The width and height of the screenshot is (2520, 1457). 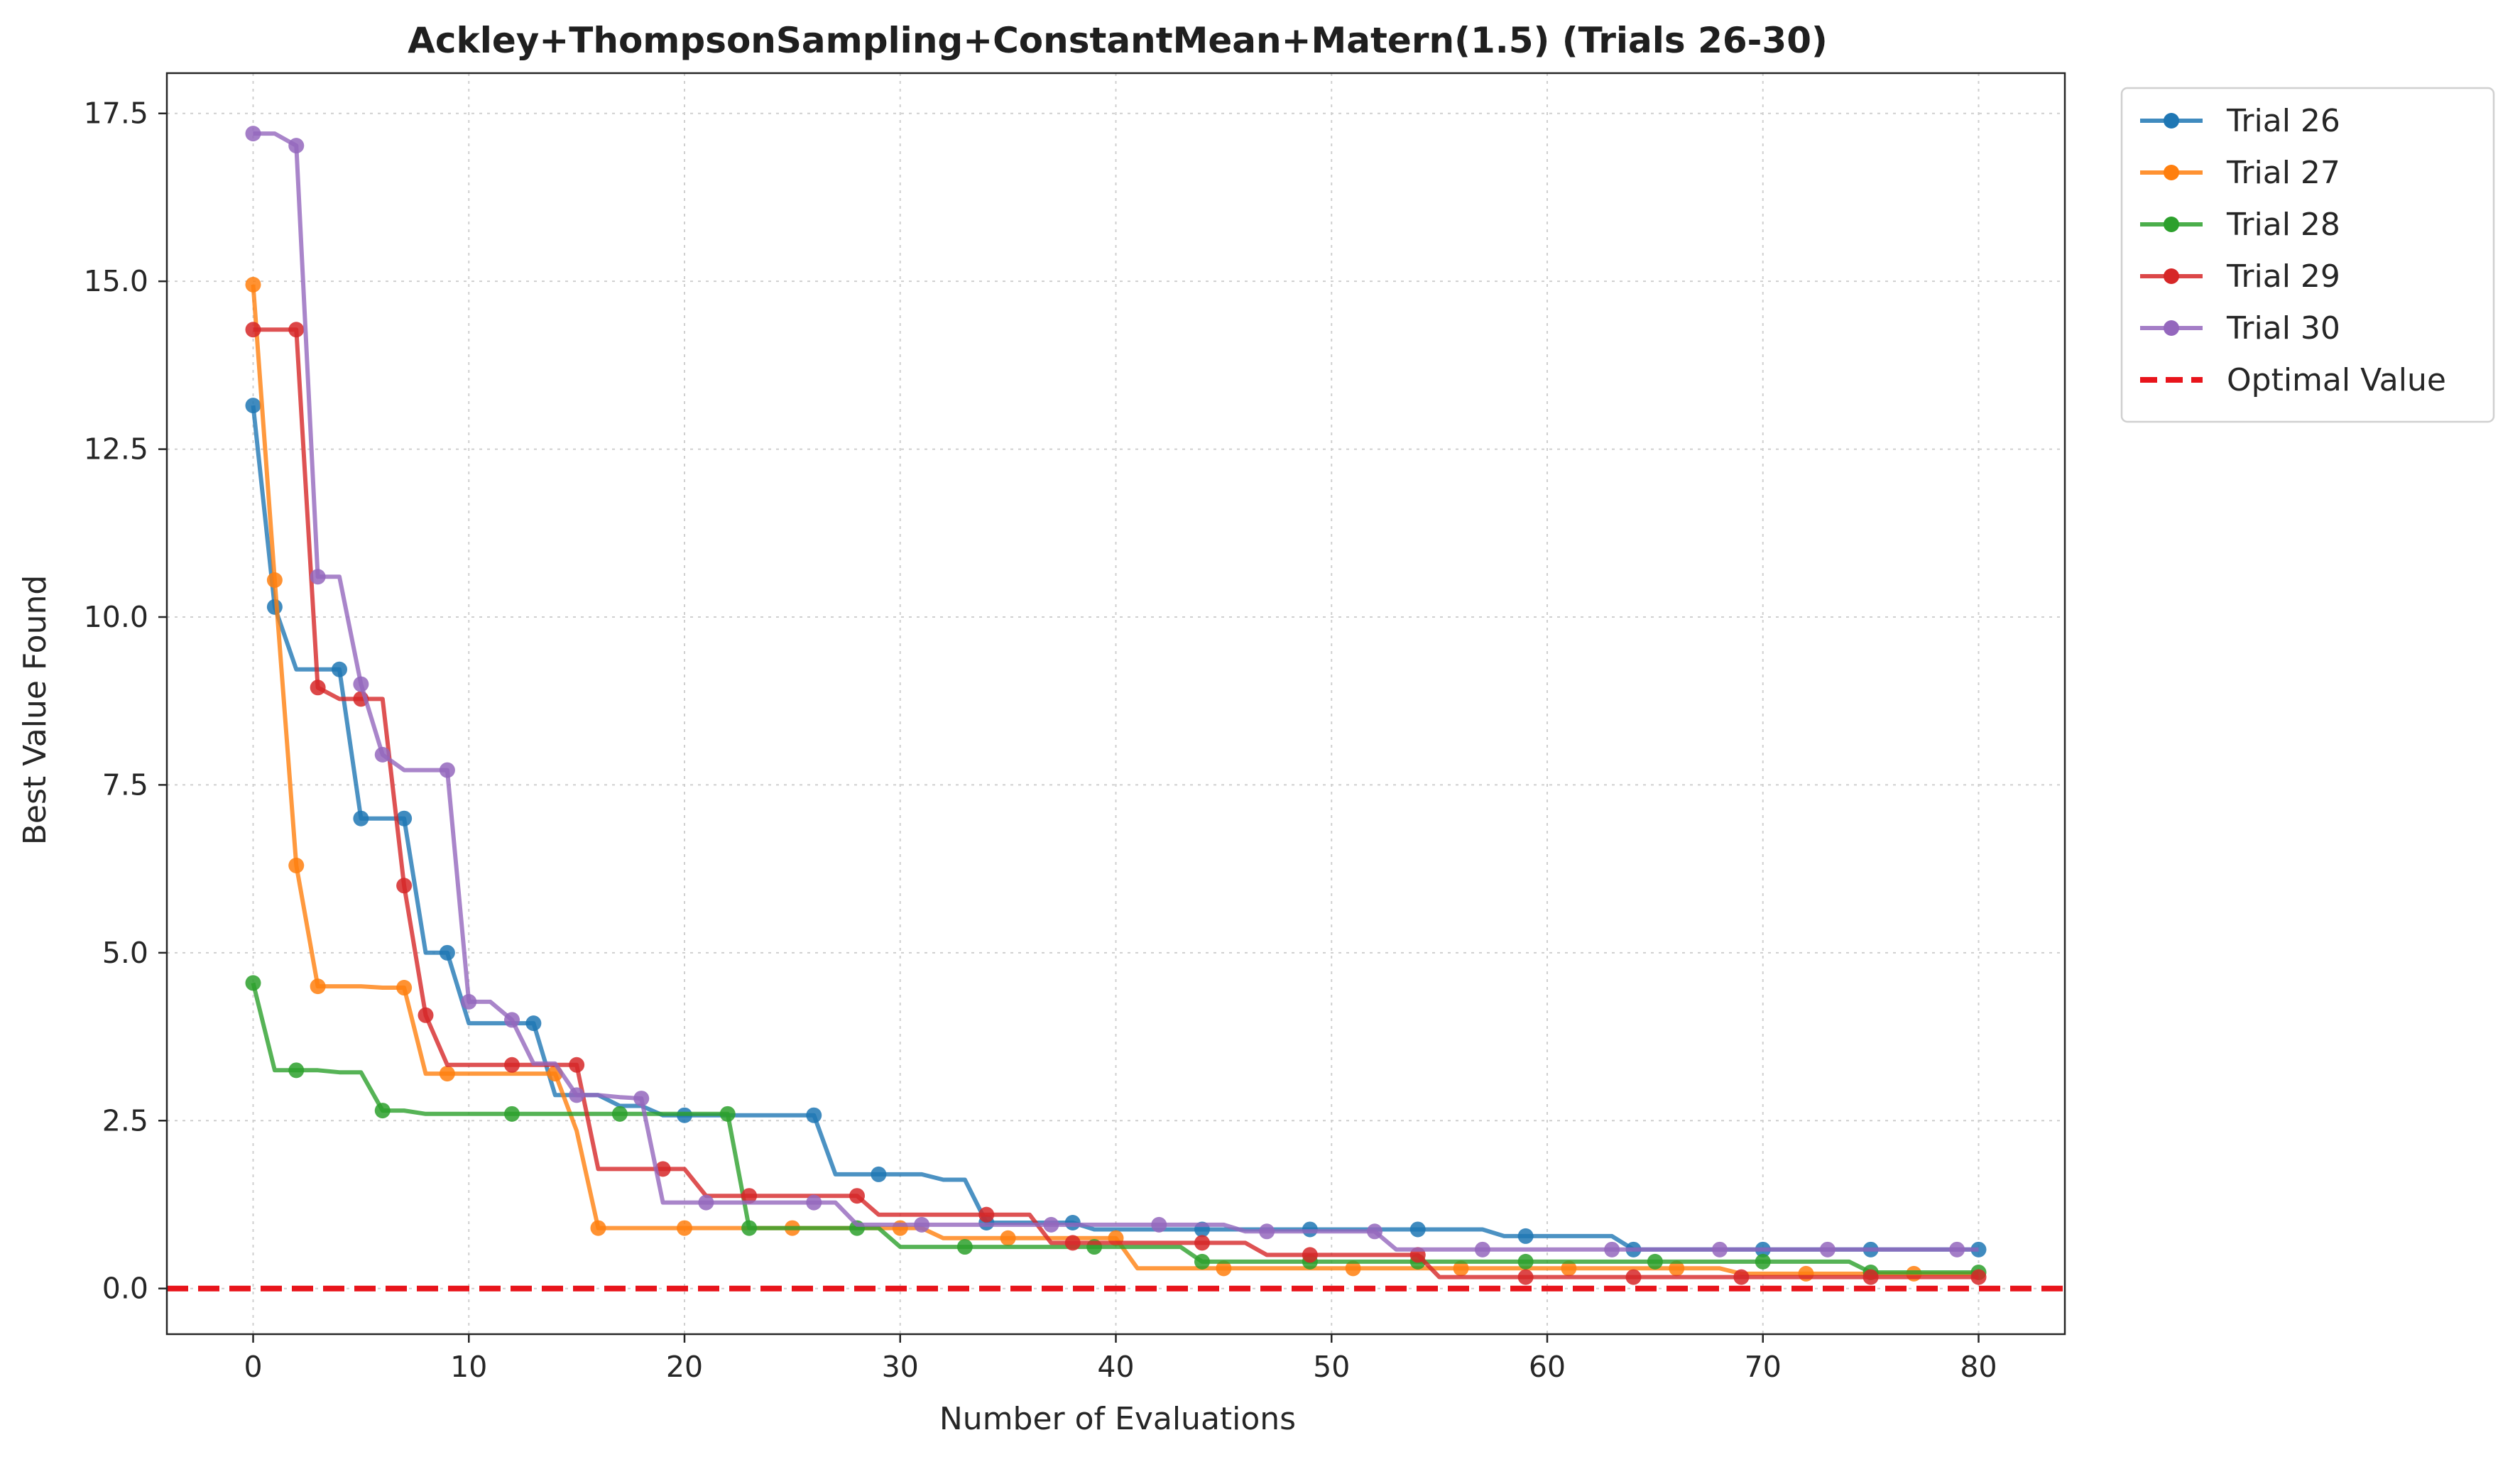 I want to click on x-tick-label: 70, so click(x=1763, y=1367).